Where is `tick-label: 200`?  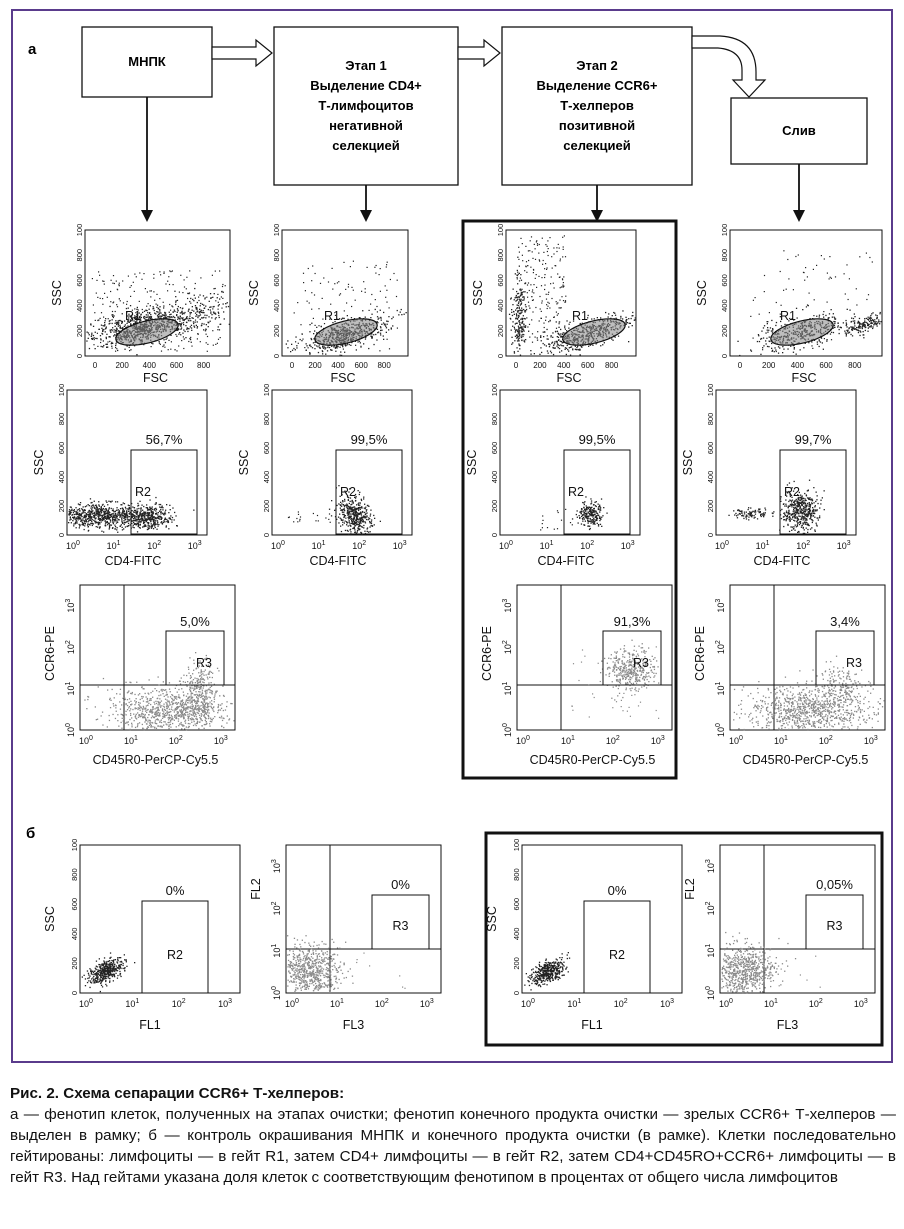 tick-label: 200 is located at coordinates (540, 365).